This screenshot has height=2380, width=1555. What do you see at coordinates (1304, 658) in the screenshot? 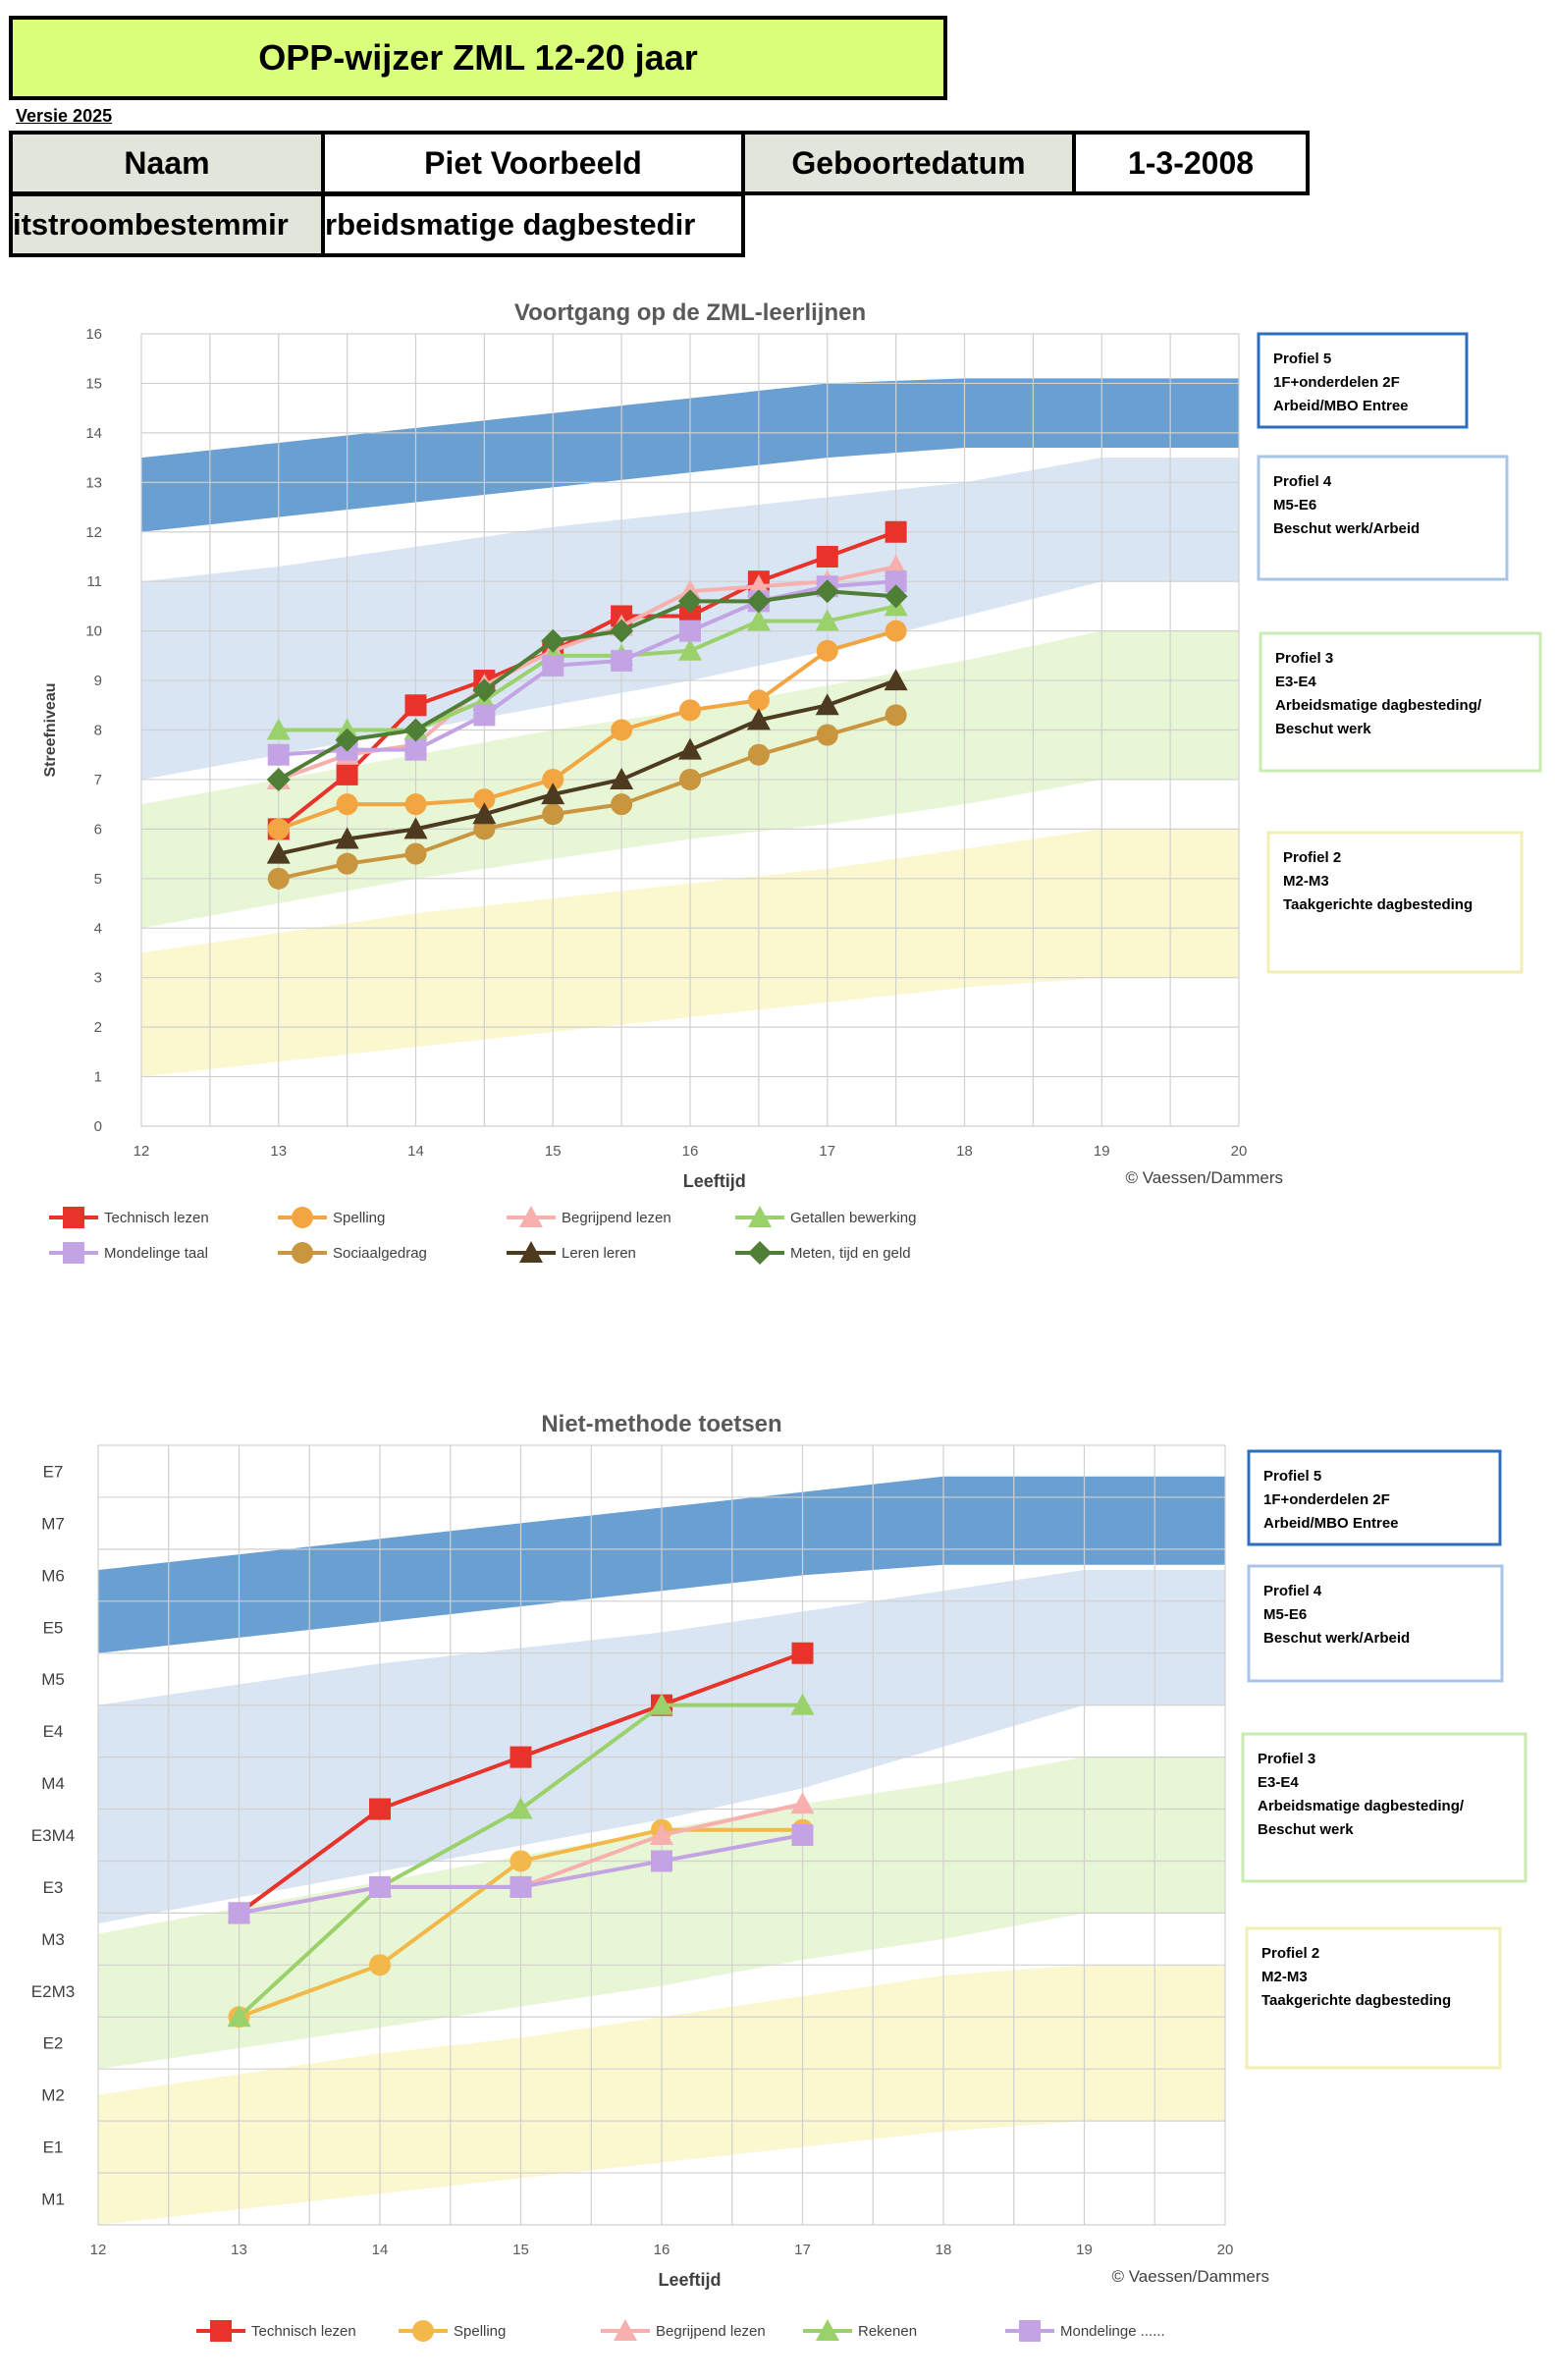
I see `profile-box-text: Profiel 3` at bounding box center [1304, 658].